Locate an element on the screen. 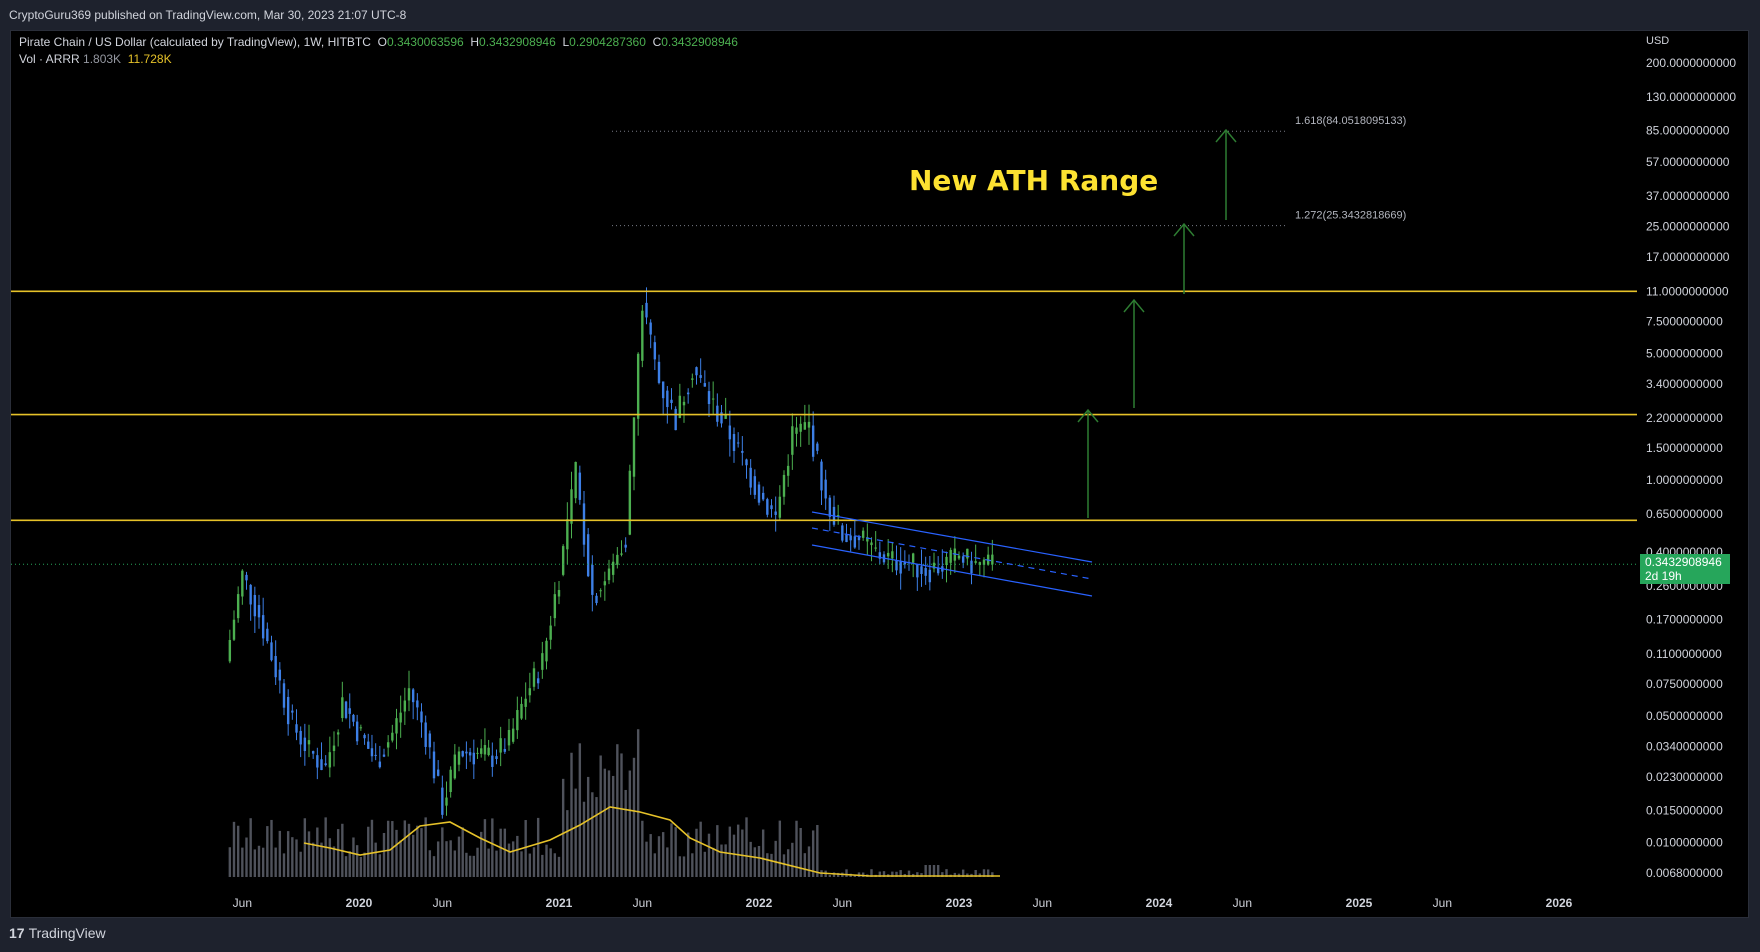  footer-brand: 17 TradingView is located at coordinates (57, 933).